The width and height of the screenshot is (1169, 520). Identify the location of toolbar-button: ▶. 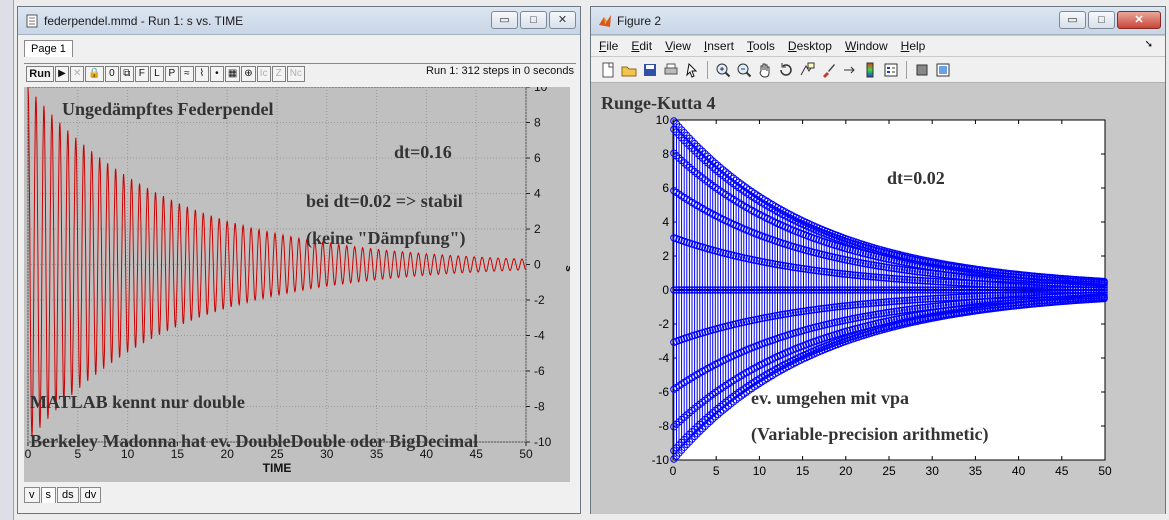
(62, 73).